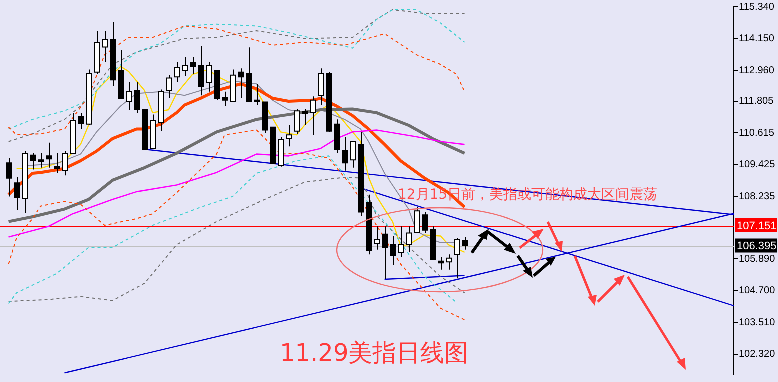  What do you see at coordinates (374, 353) in the screenshot?
I see `text: 11.29美指日线图` at bounding box center [374, 353].